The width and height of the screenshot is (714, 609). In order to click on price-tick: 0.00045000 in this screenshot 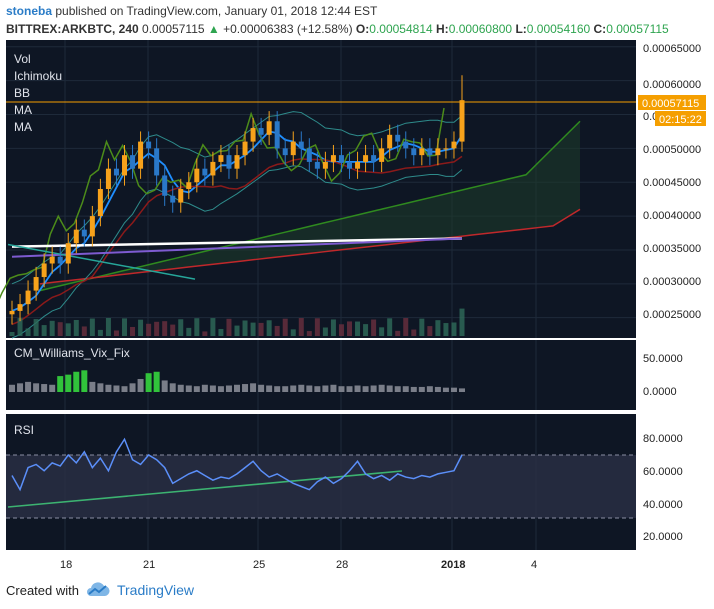, I will do `click(672, 183)`.